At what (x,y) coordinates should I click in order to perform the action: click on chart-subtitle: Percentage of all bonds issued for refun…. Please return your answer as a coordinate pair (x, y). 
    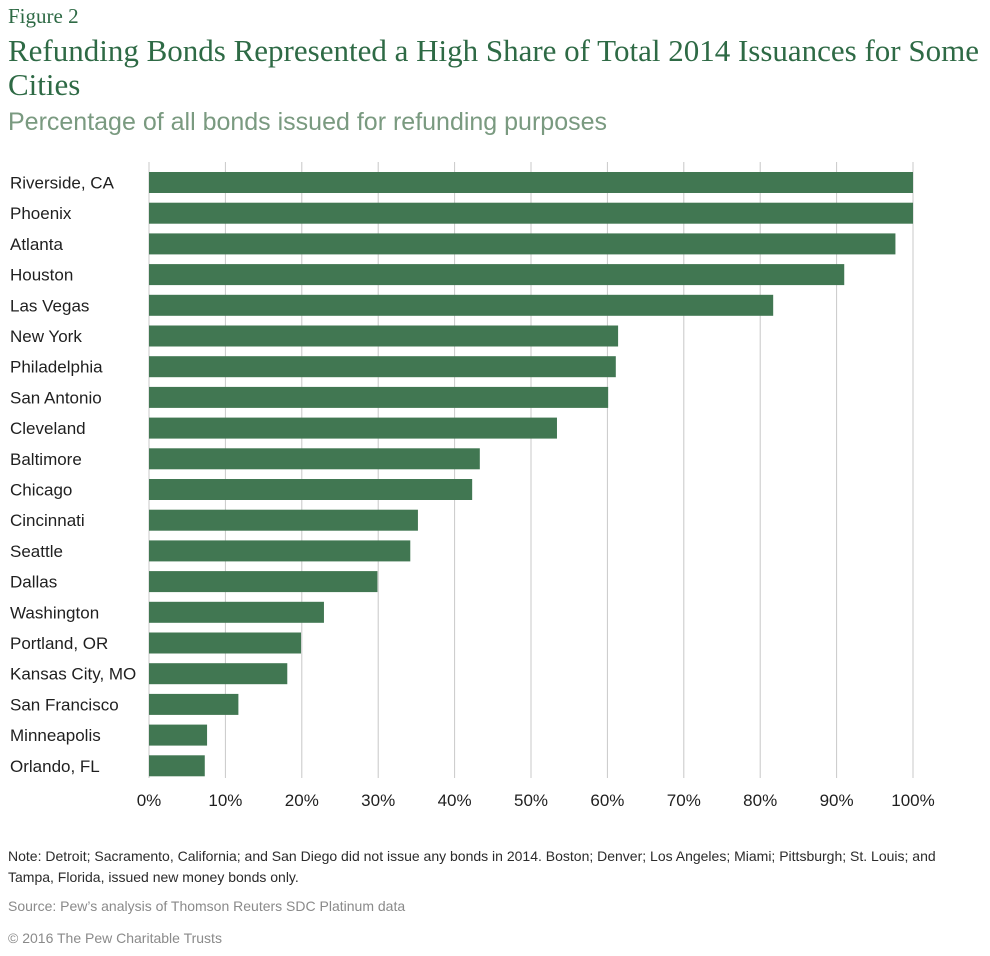
    Looking at the image, I should click on (307, 122).